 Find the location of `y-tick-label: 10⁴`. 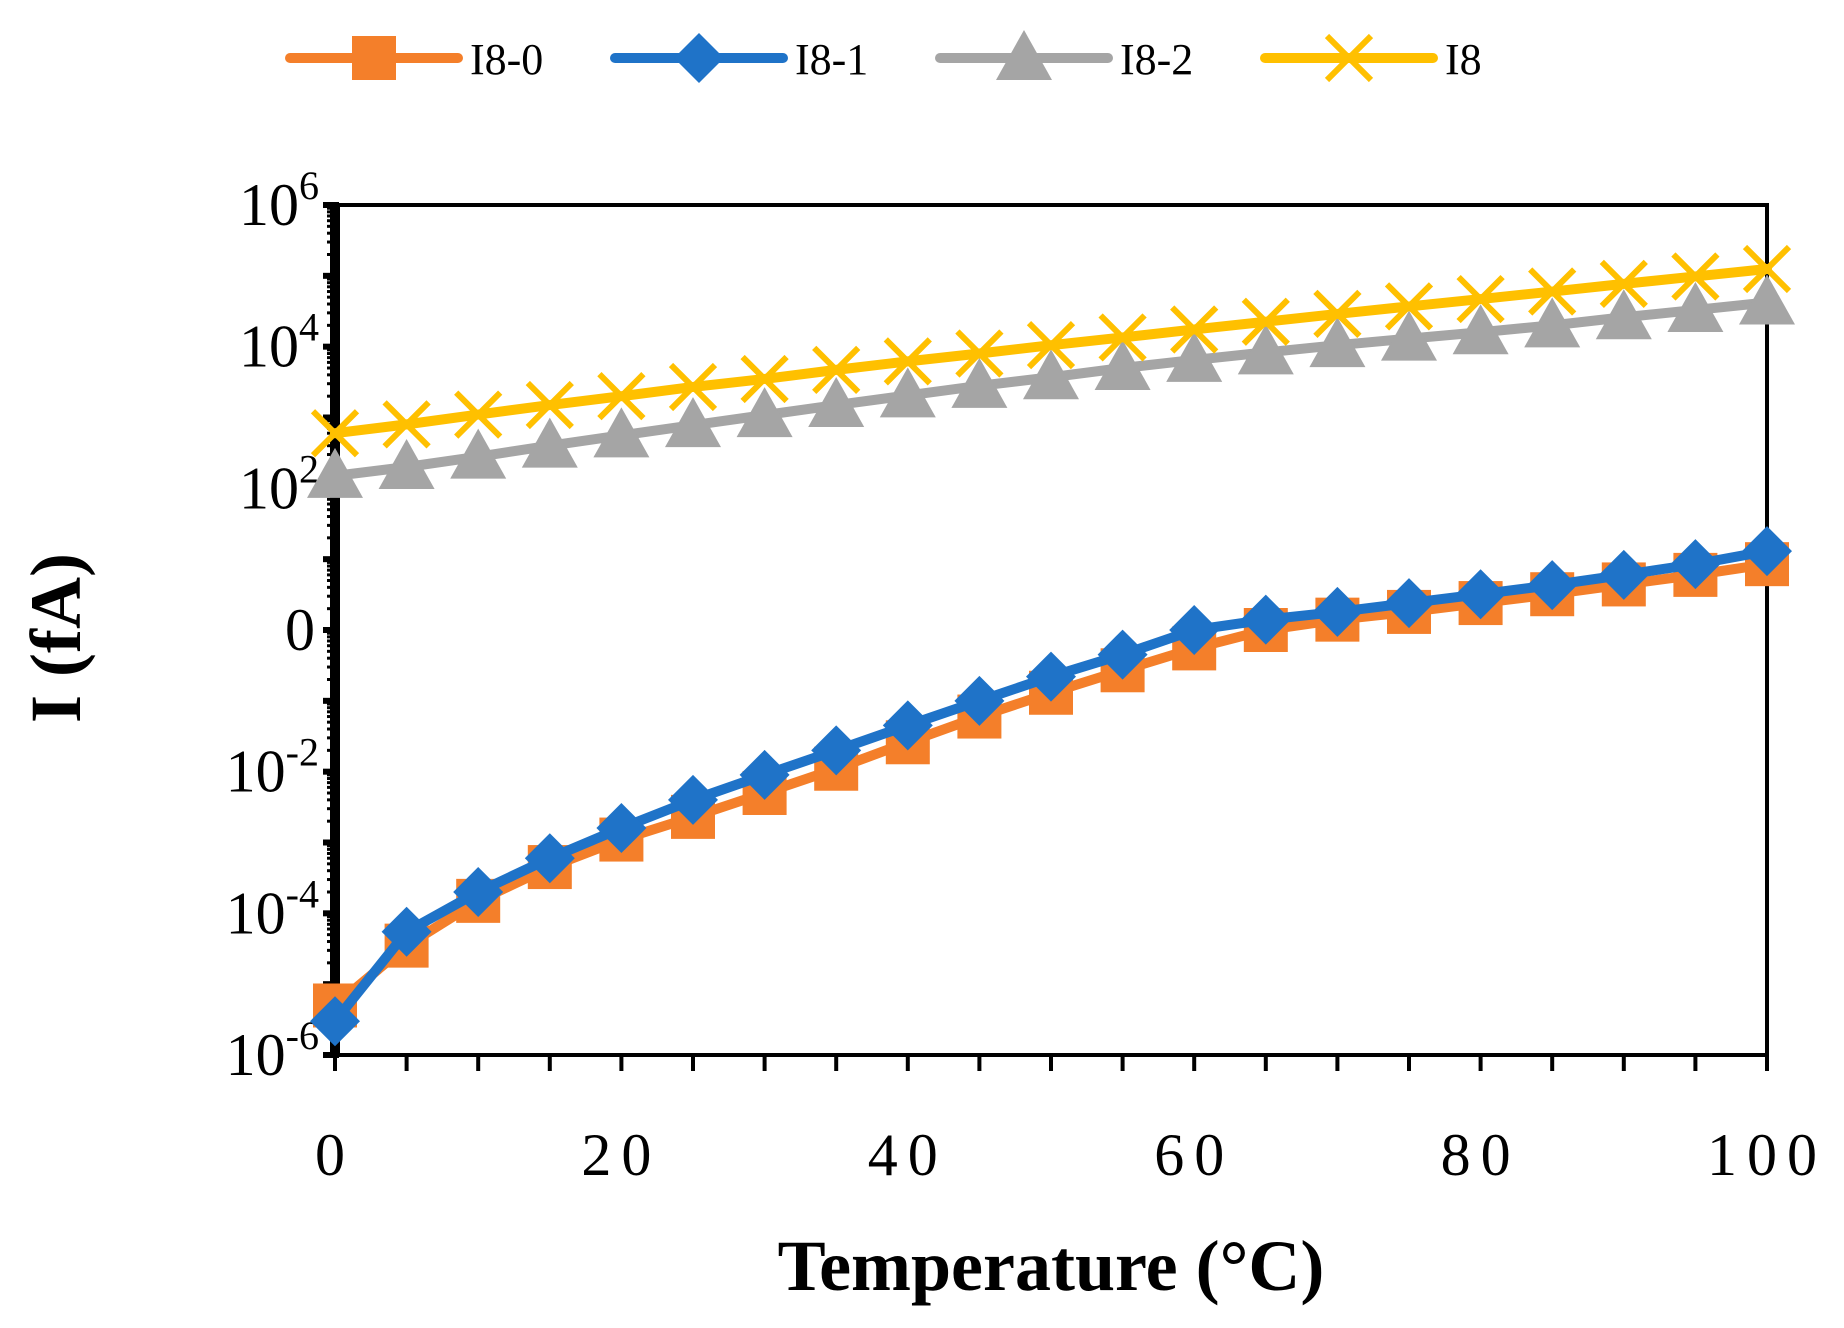

y-tick-label: 10⁴ is located at coordinates (279, 342).